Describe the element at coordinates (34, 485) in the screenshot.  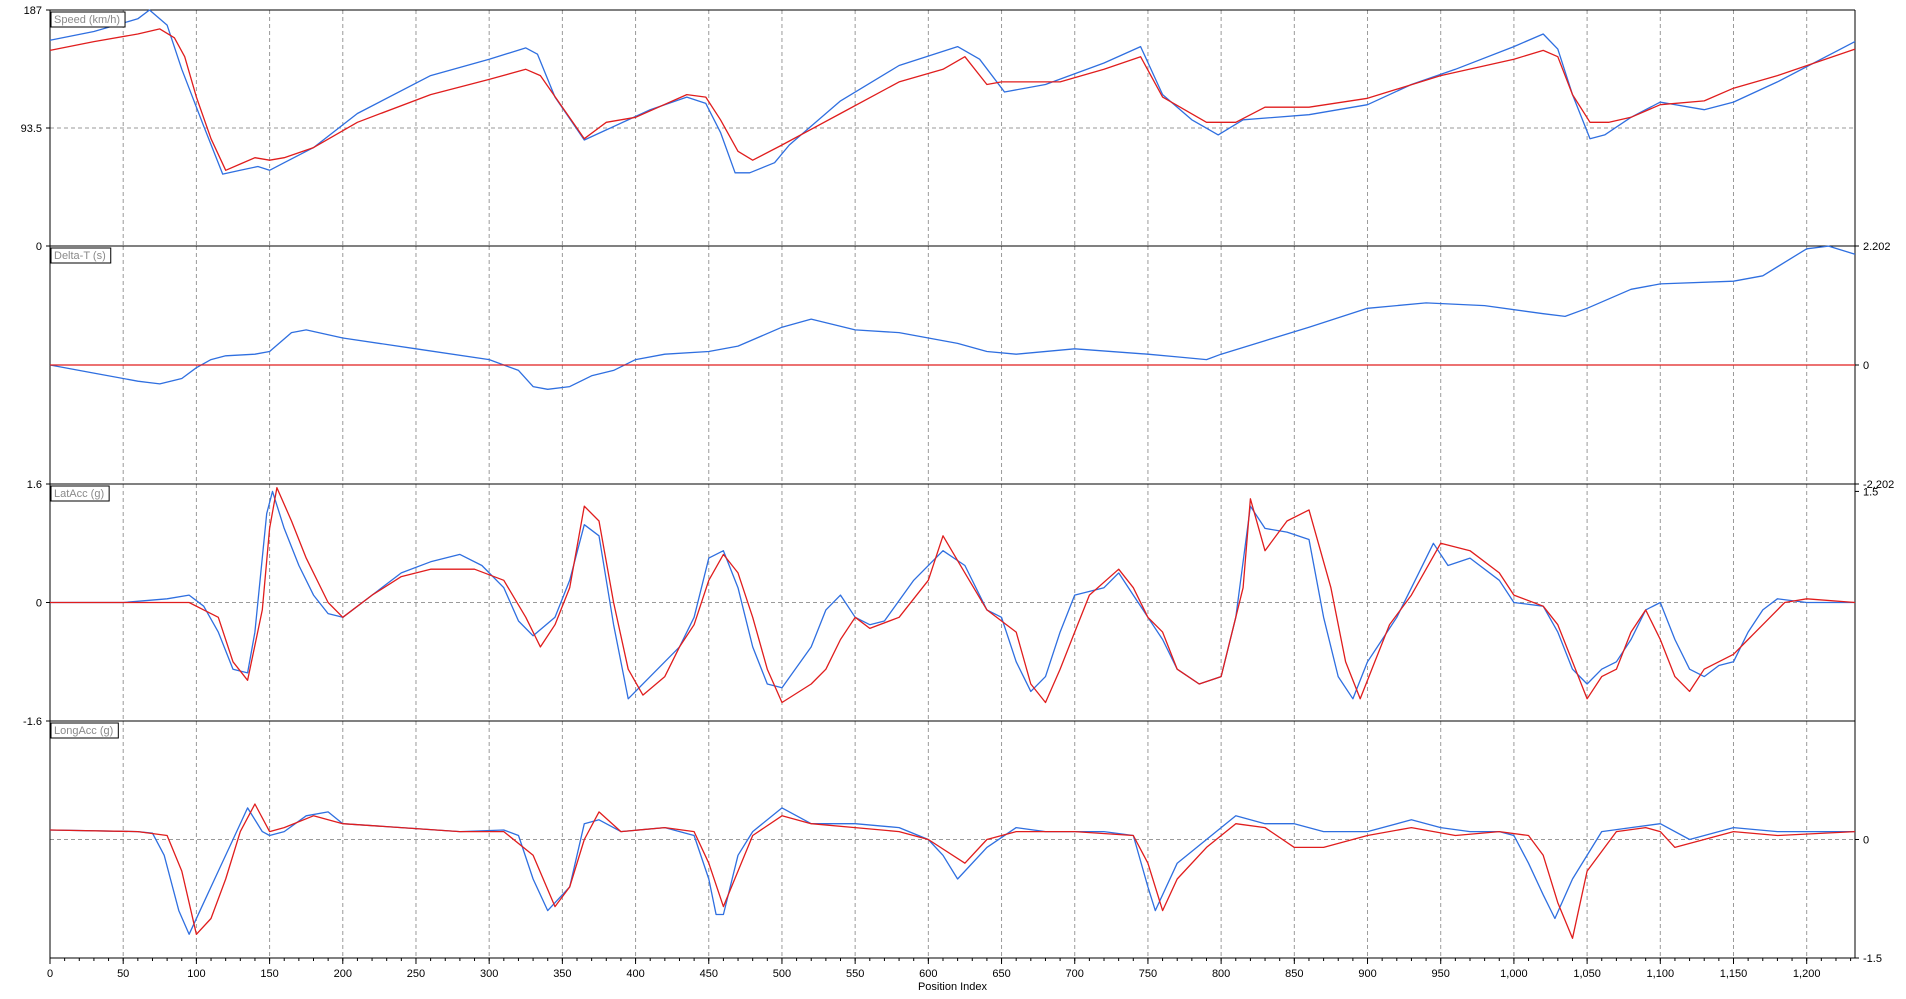
I see `y-tick-label: 1.6` at that location.